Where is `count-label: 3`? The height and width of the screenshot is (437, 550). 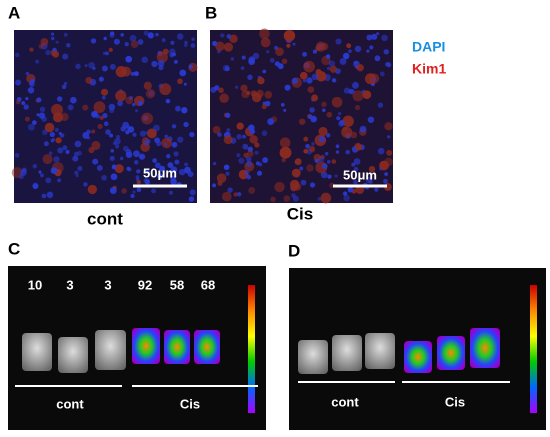
count-label: 3 is located at coordinates (69, 284).